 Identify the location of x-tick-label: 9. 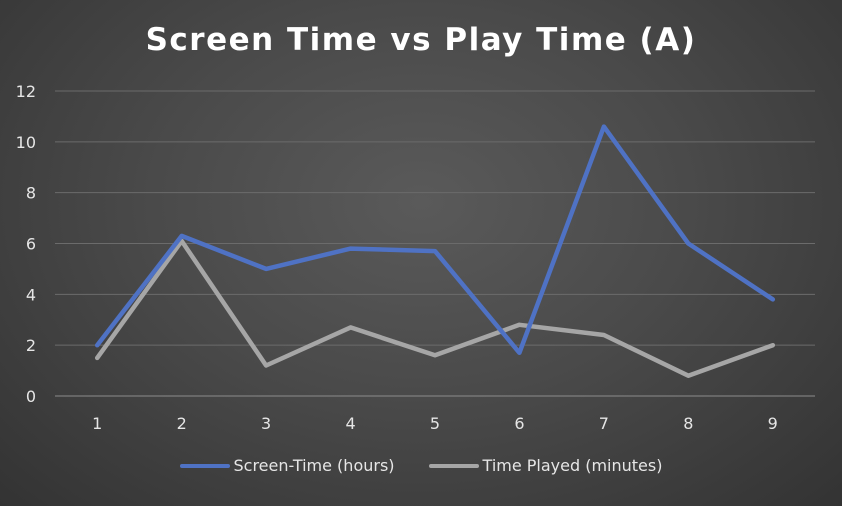
(773, 423).